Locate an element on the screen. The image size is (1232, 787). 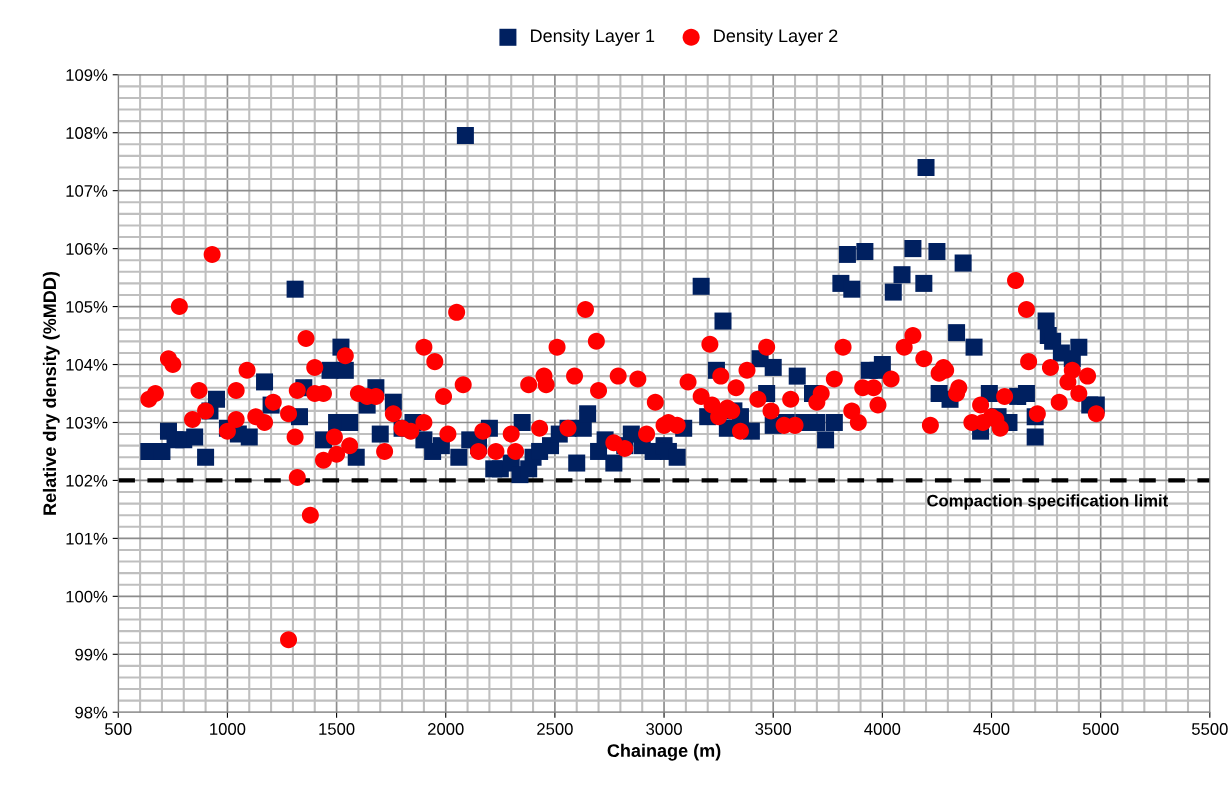
x-tick-label: 3500 is located at coordinates (773, 729).